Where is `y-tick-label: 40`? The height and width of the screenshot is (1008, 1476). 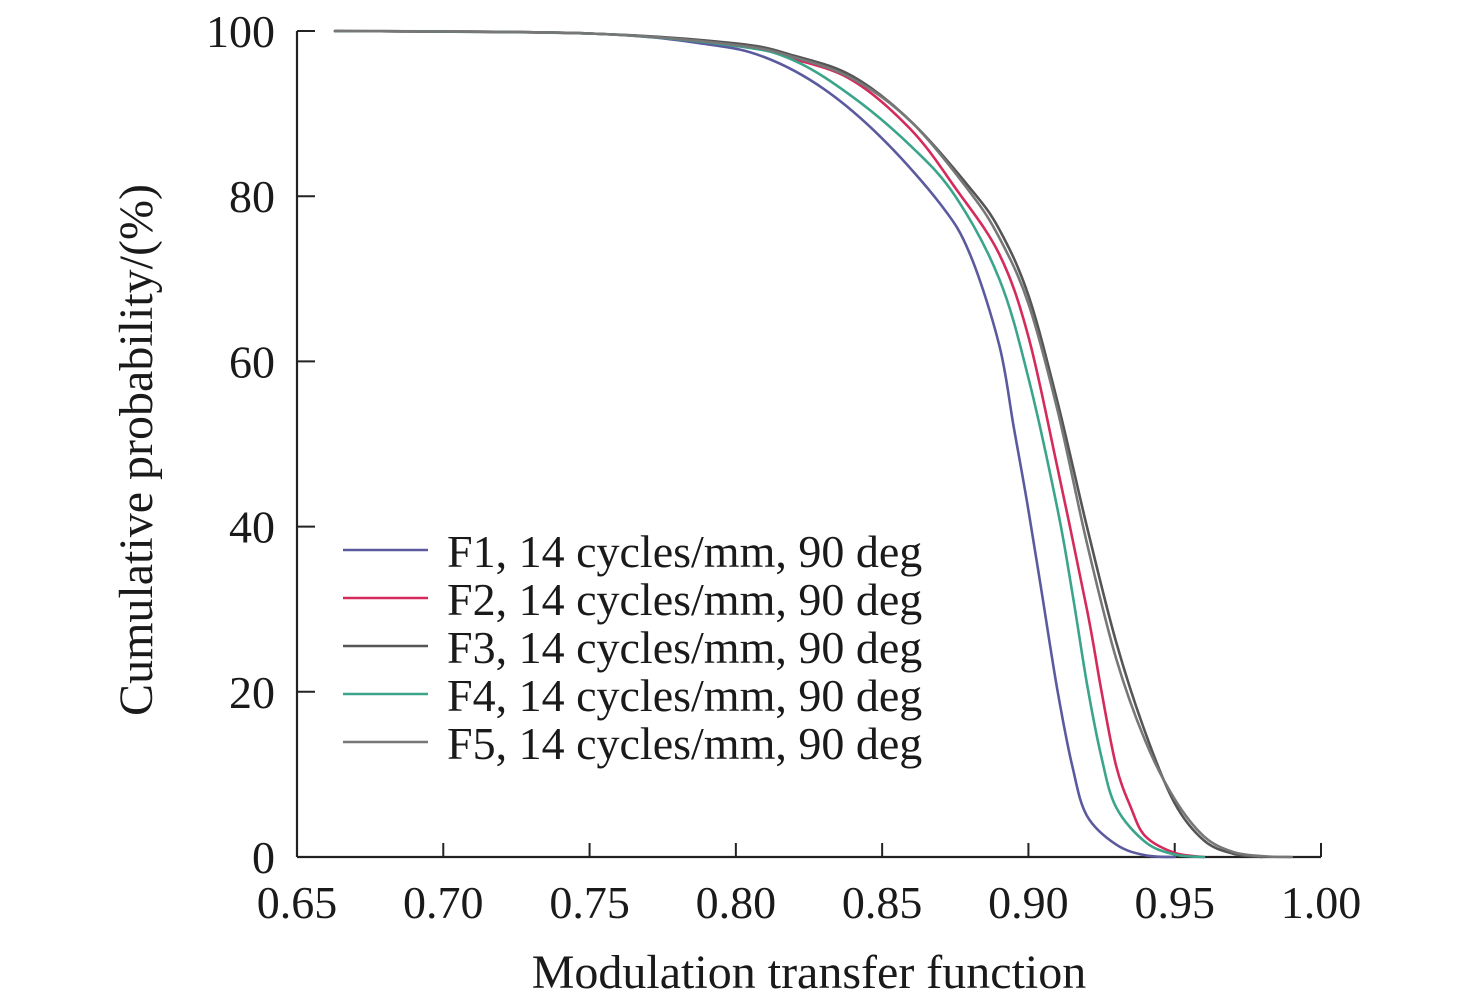
y-tick-label: 40 is located at coordinates (252, 527).